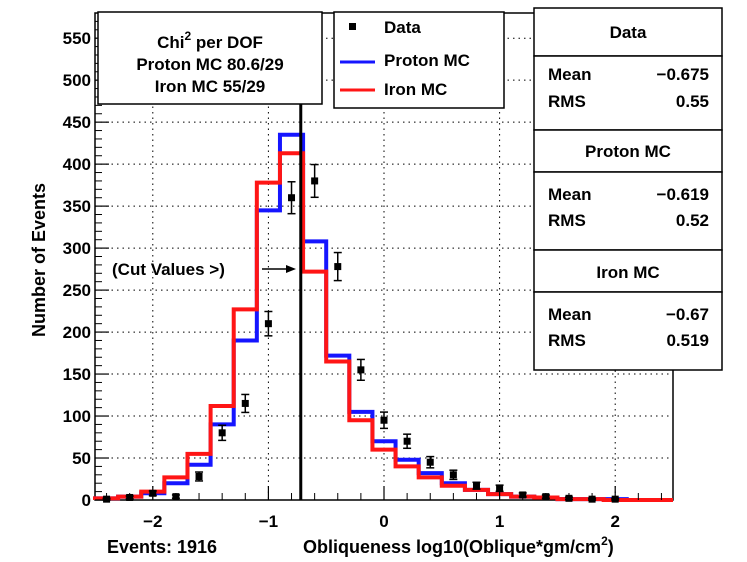 The height and width of the screenshot is (562, 747). Describe the element at coordinates (77, 248) in the screenshot. I see `y-tick-label: 300` at that location.